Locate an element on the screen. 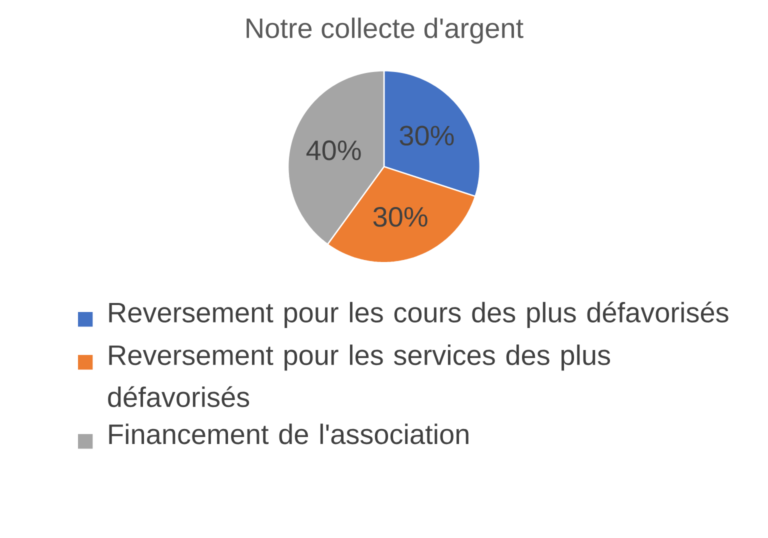 The height and width of the screenshot is (538, 768). legend-label: Financement de l'association is located at coordinates (288, 434).